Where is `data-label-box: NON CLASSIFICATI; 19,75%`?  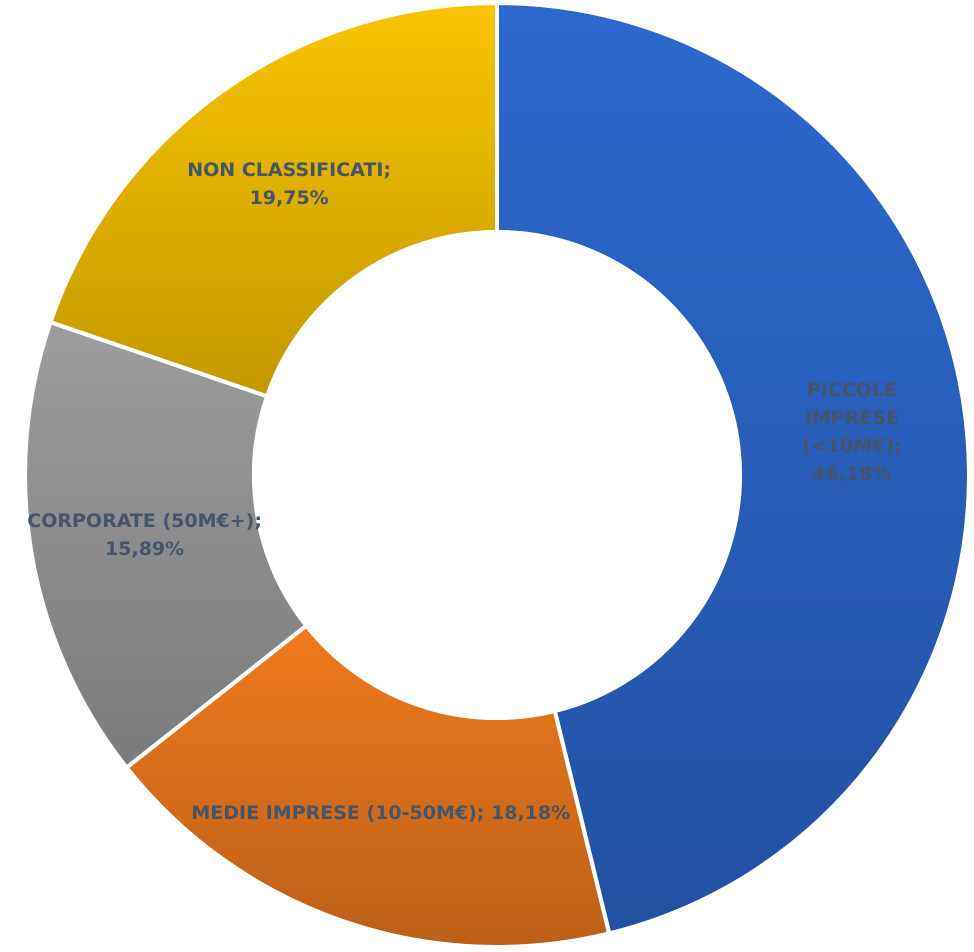
data-label-box: NON CLASSIFICATI; 19,75% is located at coordinates (289, 184).